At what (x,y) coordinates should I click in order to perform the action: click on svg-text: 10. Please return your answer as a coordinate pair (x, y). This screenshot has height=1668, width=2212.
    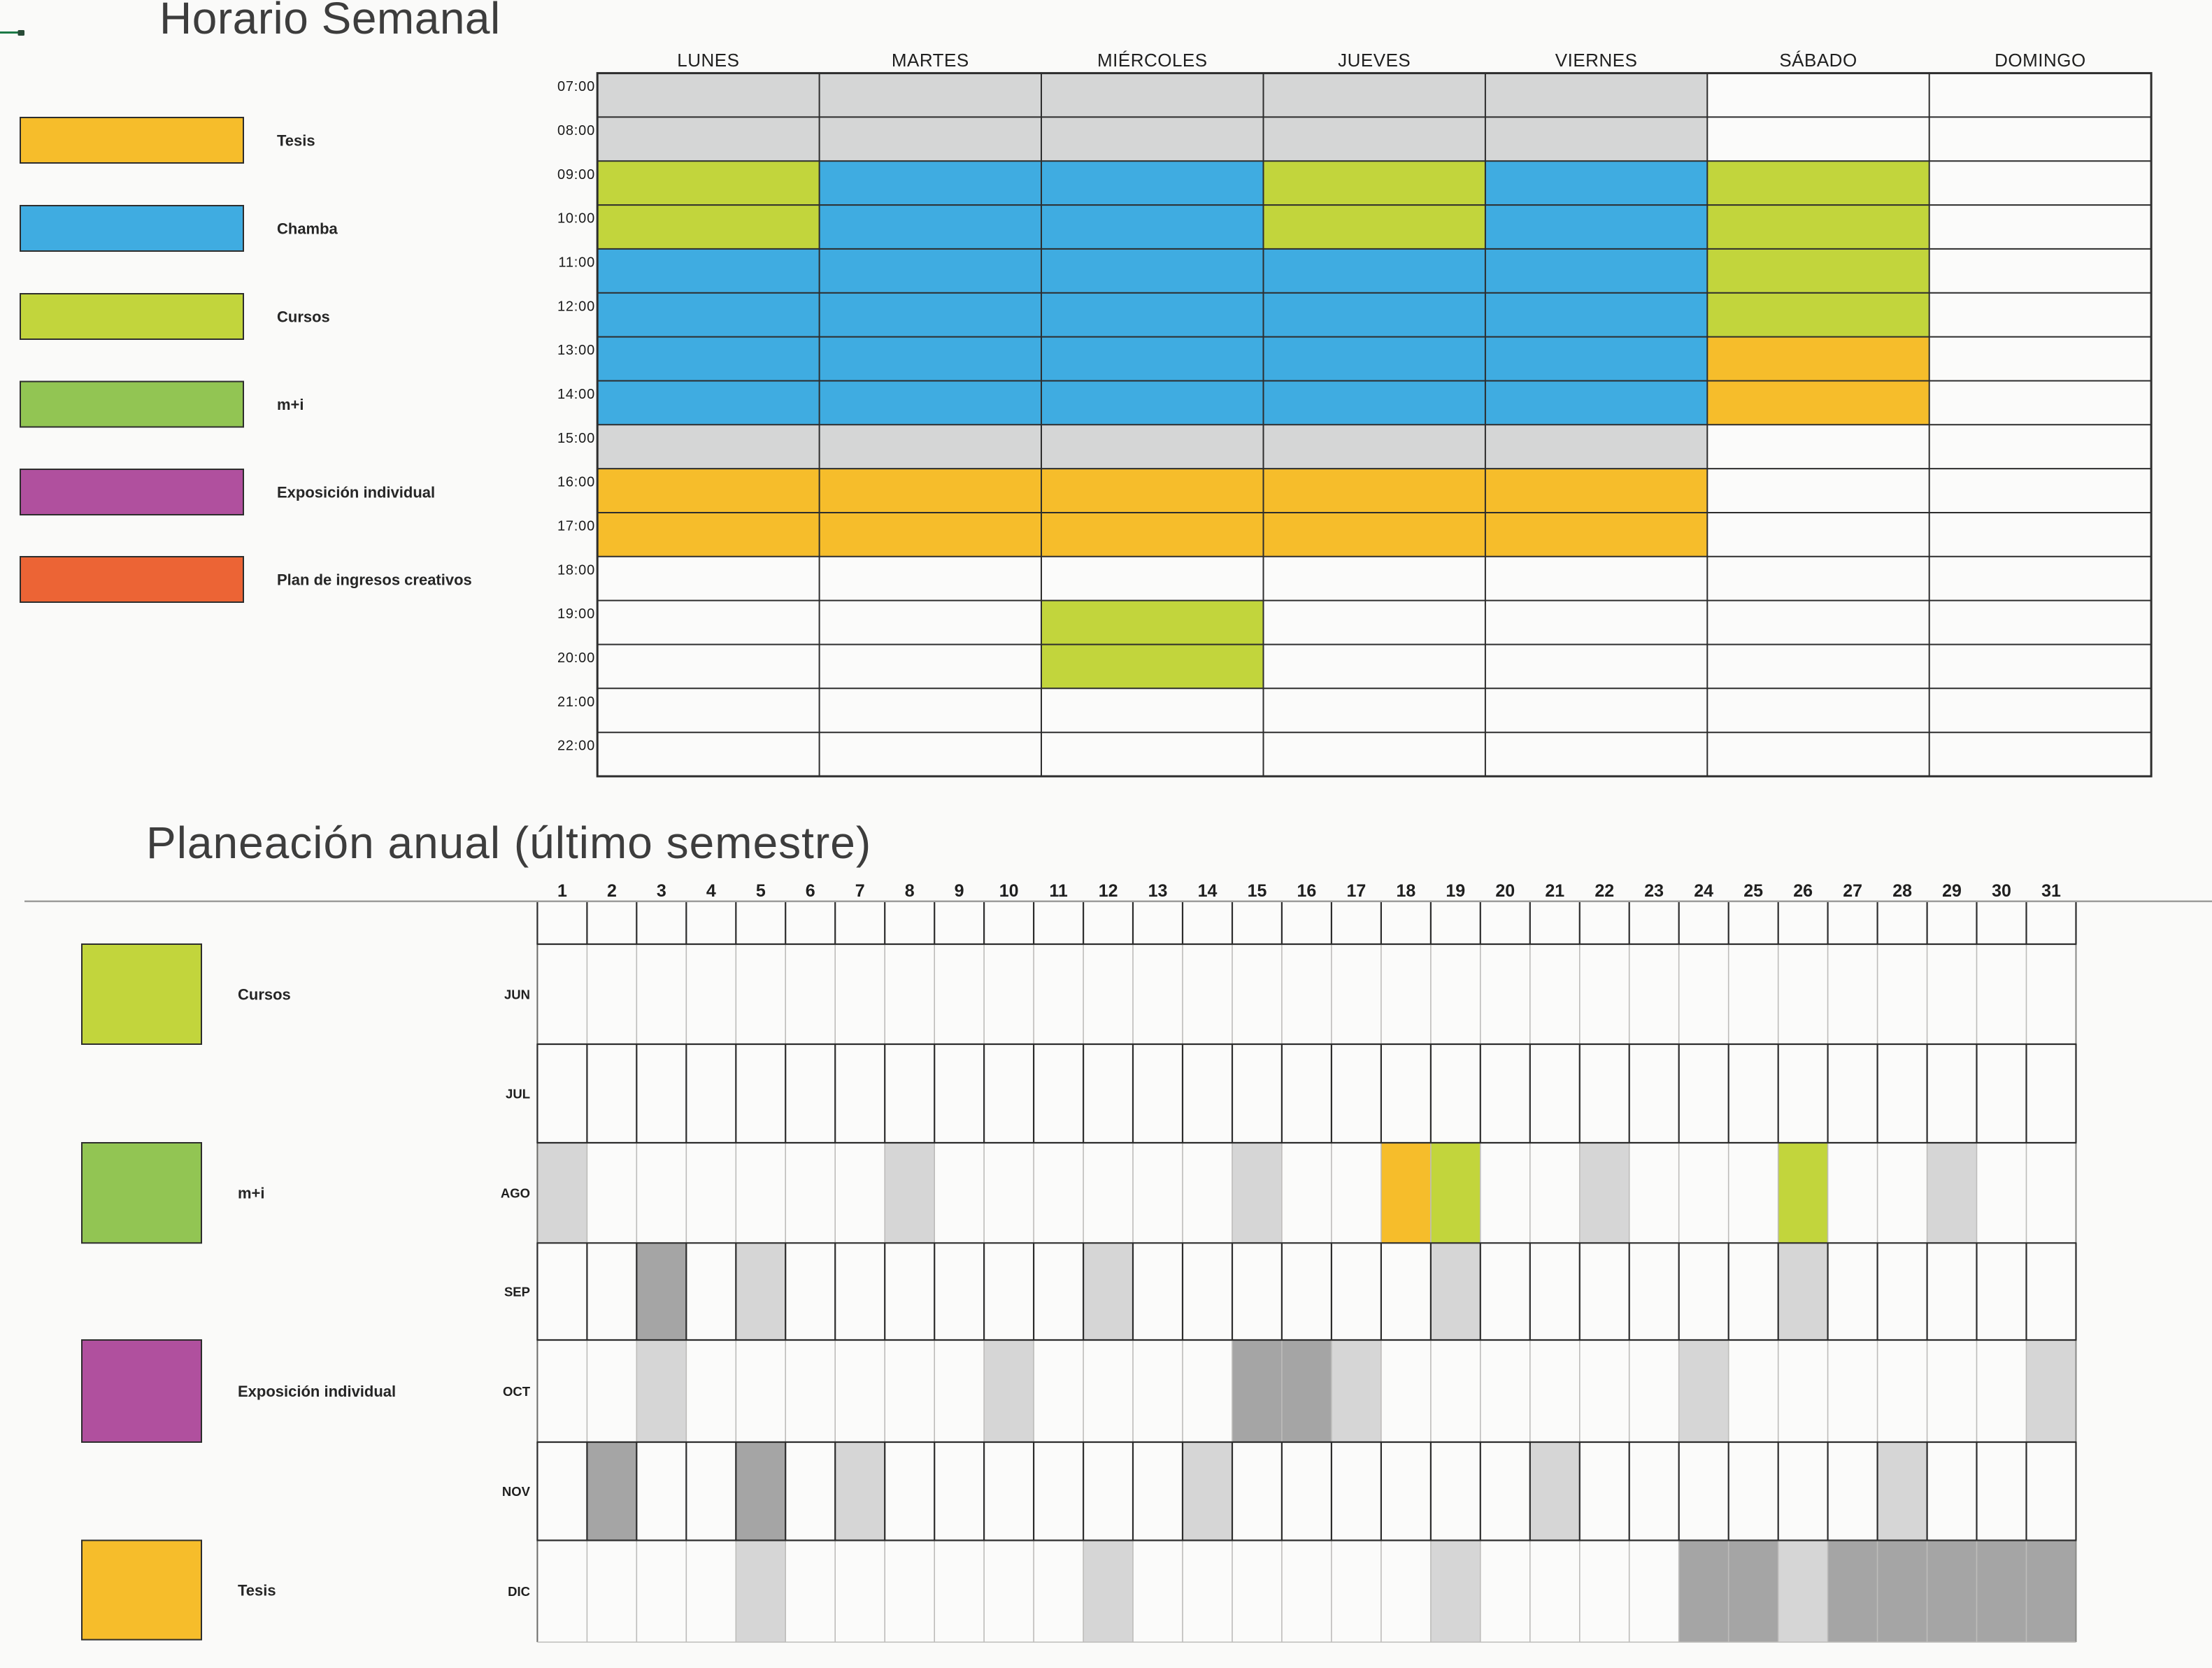
    Looking at the image, I should click on (1009, 891).